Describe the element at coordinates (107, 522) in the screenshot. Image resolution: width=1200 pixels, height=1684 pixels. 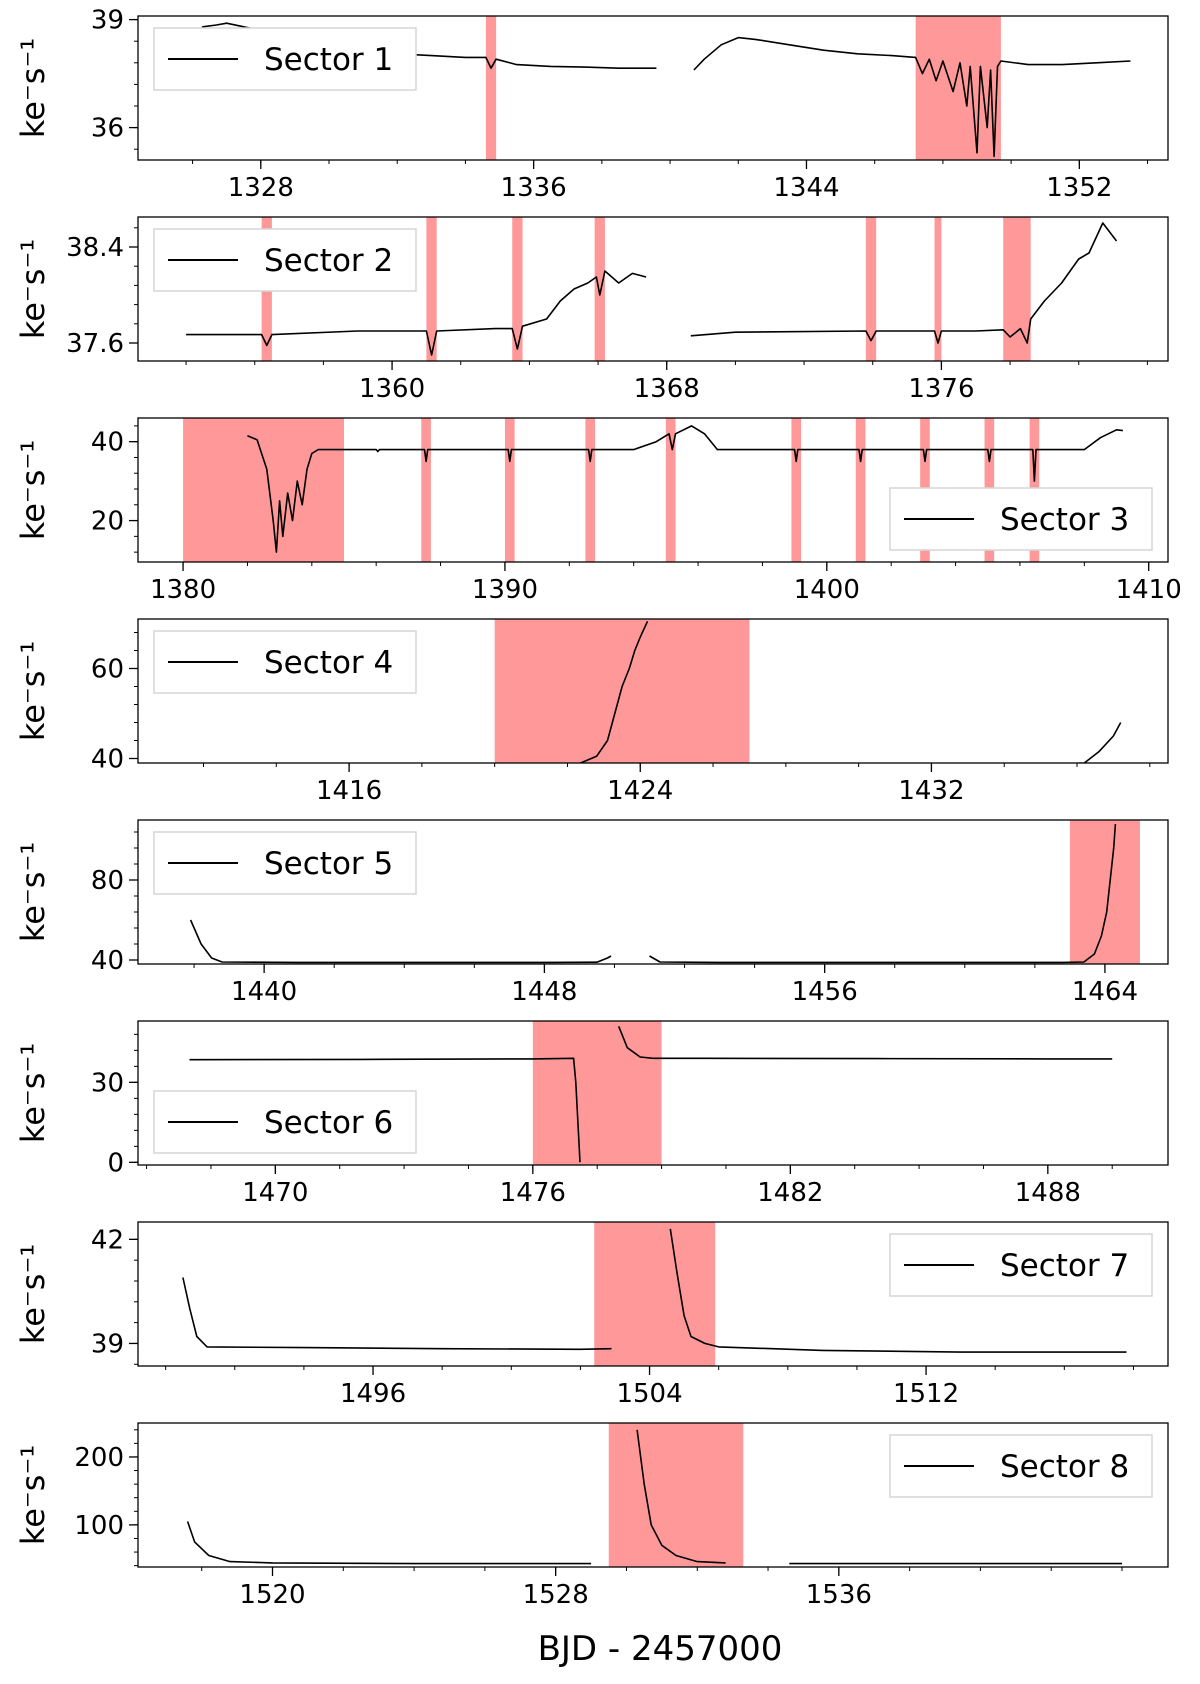
I see `y-tick-label: 20` at that location.